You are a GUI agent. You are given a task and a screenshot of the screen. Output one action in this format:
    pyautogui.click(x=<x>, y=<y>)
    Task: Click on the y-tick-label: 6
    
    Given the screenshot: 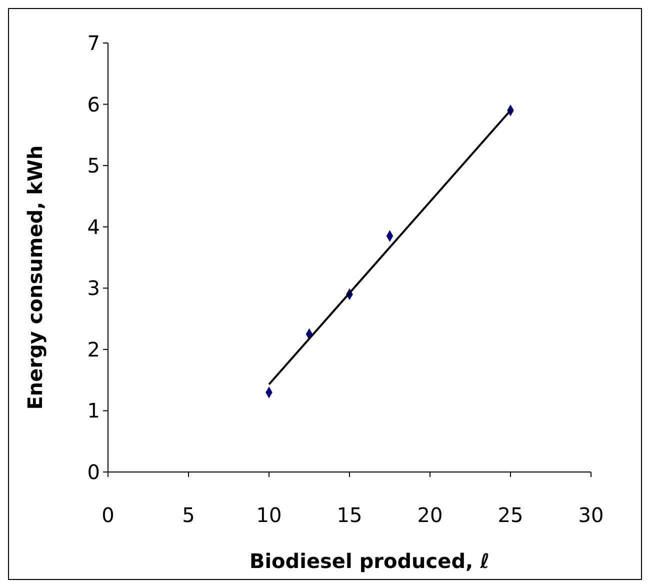 What is the action you would take?
    pyautogui.click(x=93, y=104)
    